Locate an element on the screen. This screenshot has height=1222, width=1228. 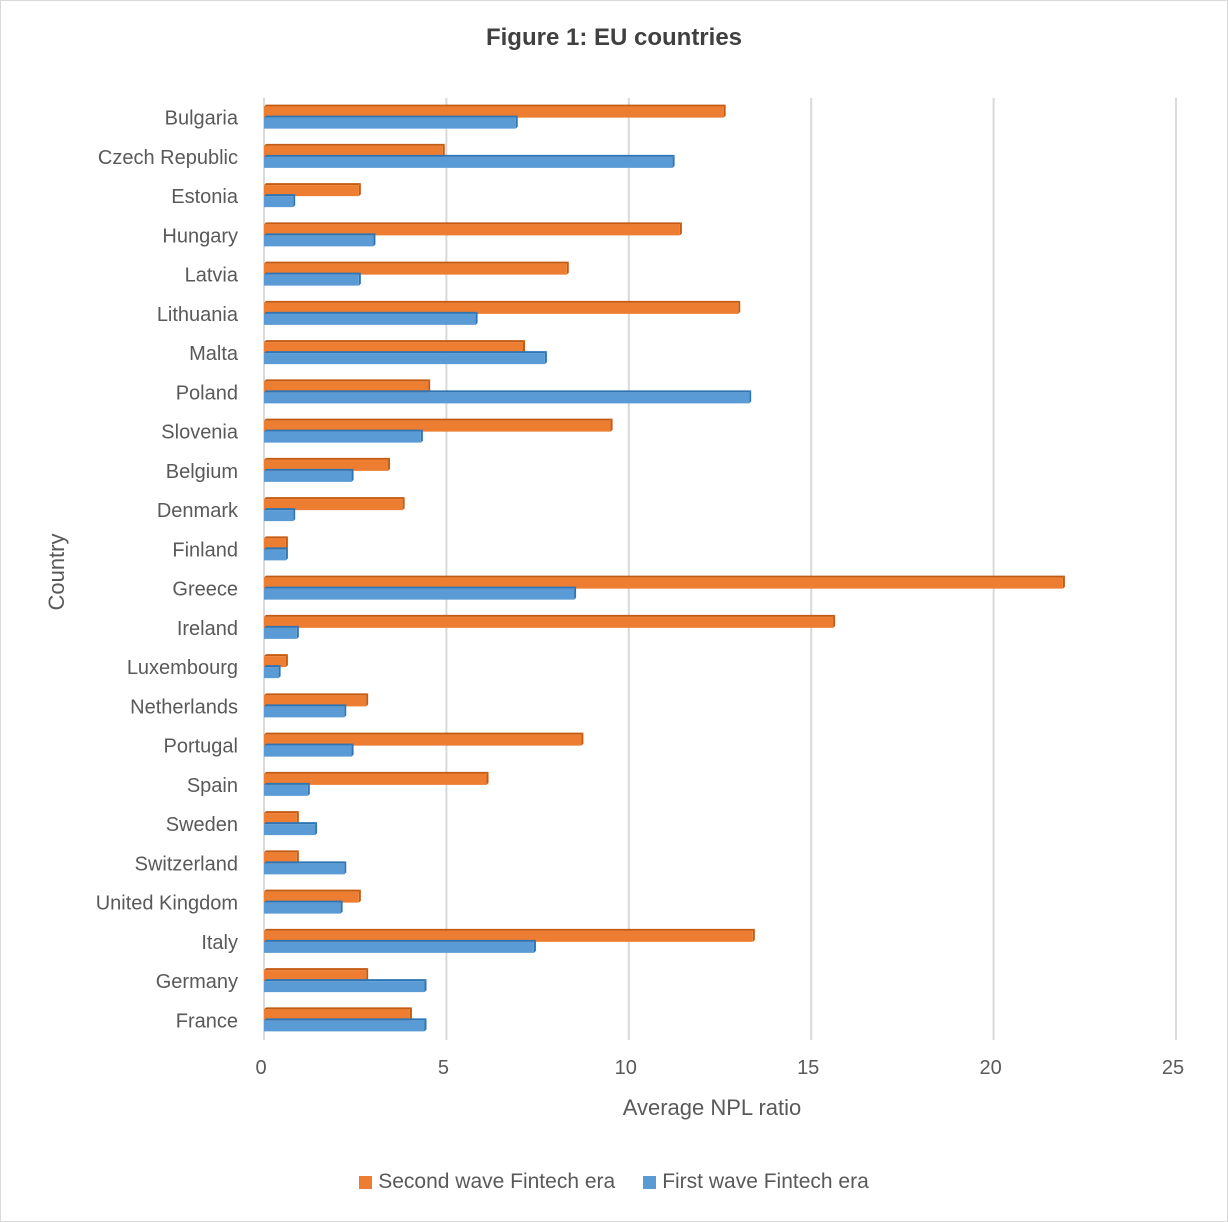
x-axis-title: Average NPL ratio is located at coordinates (712, 1107).